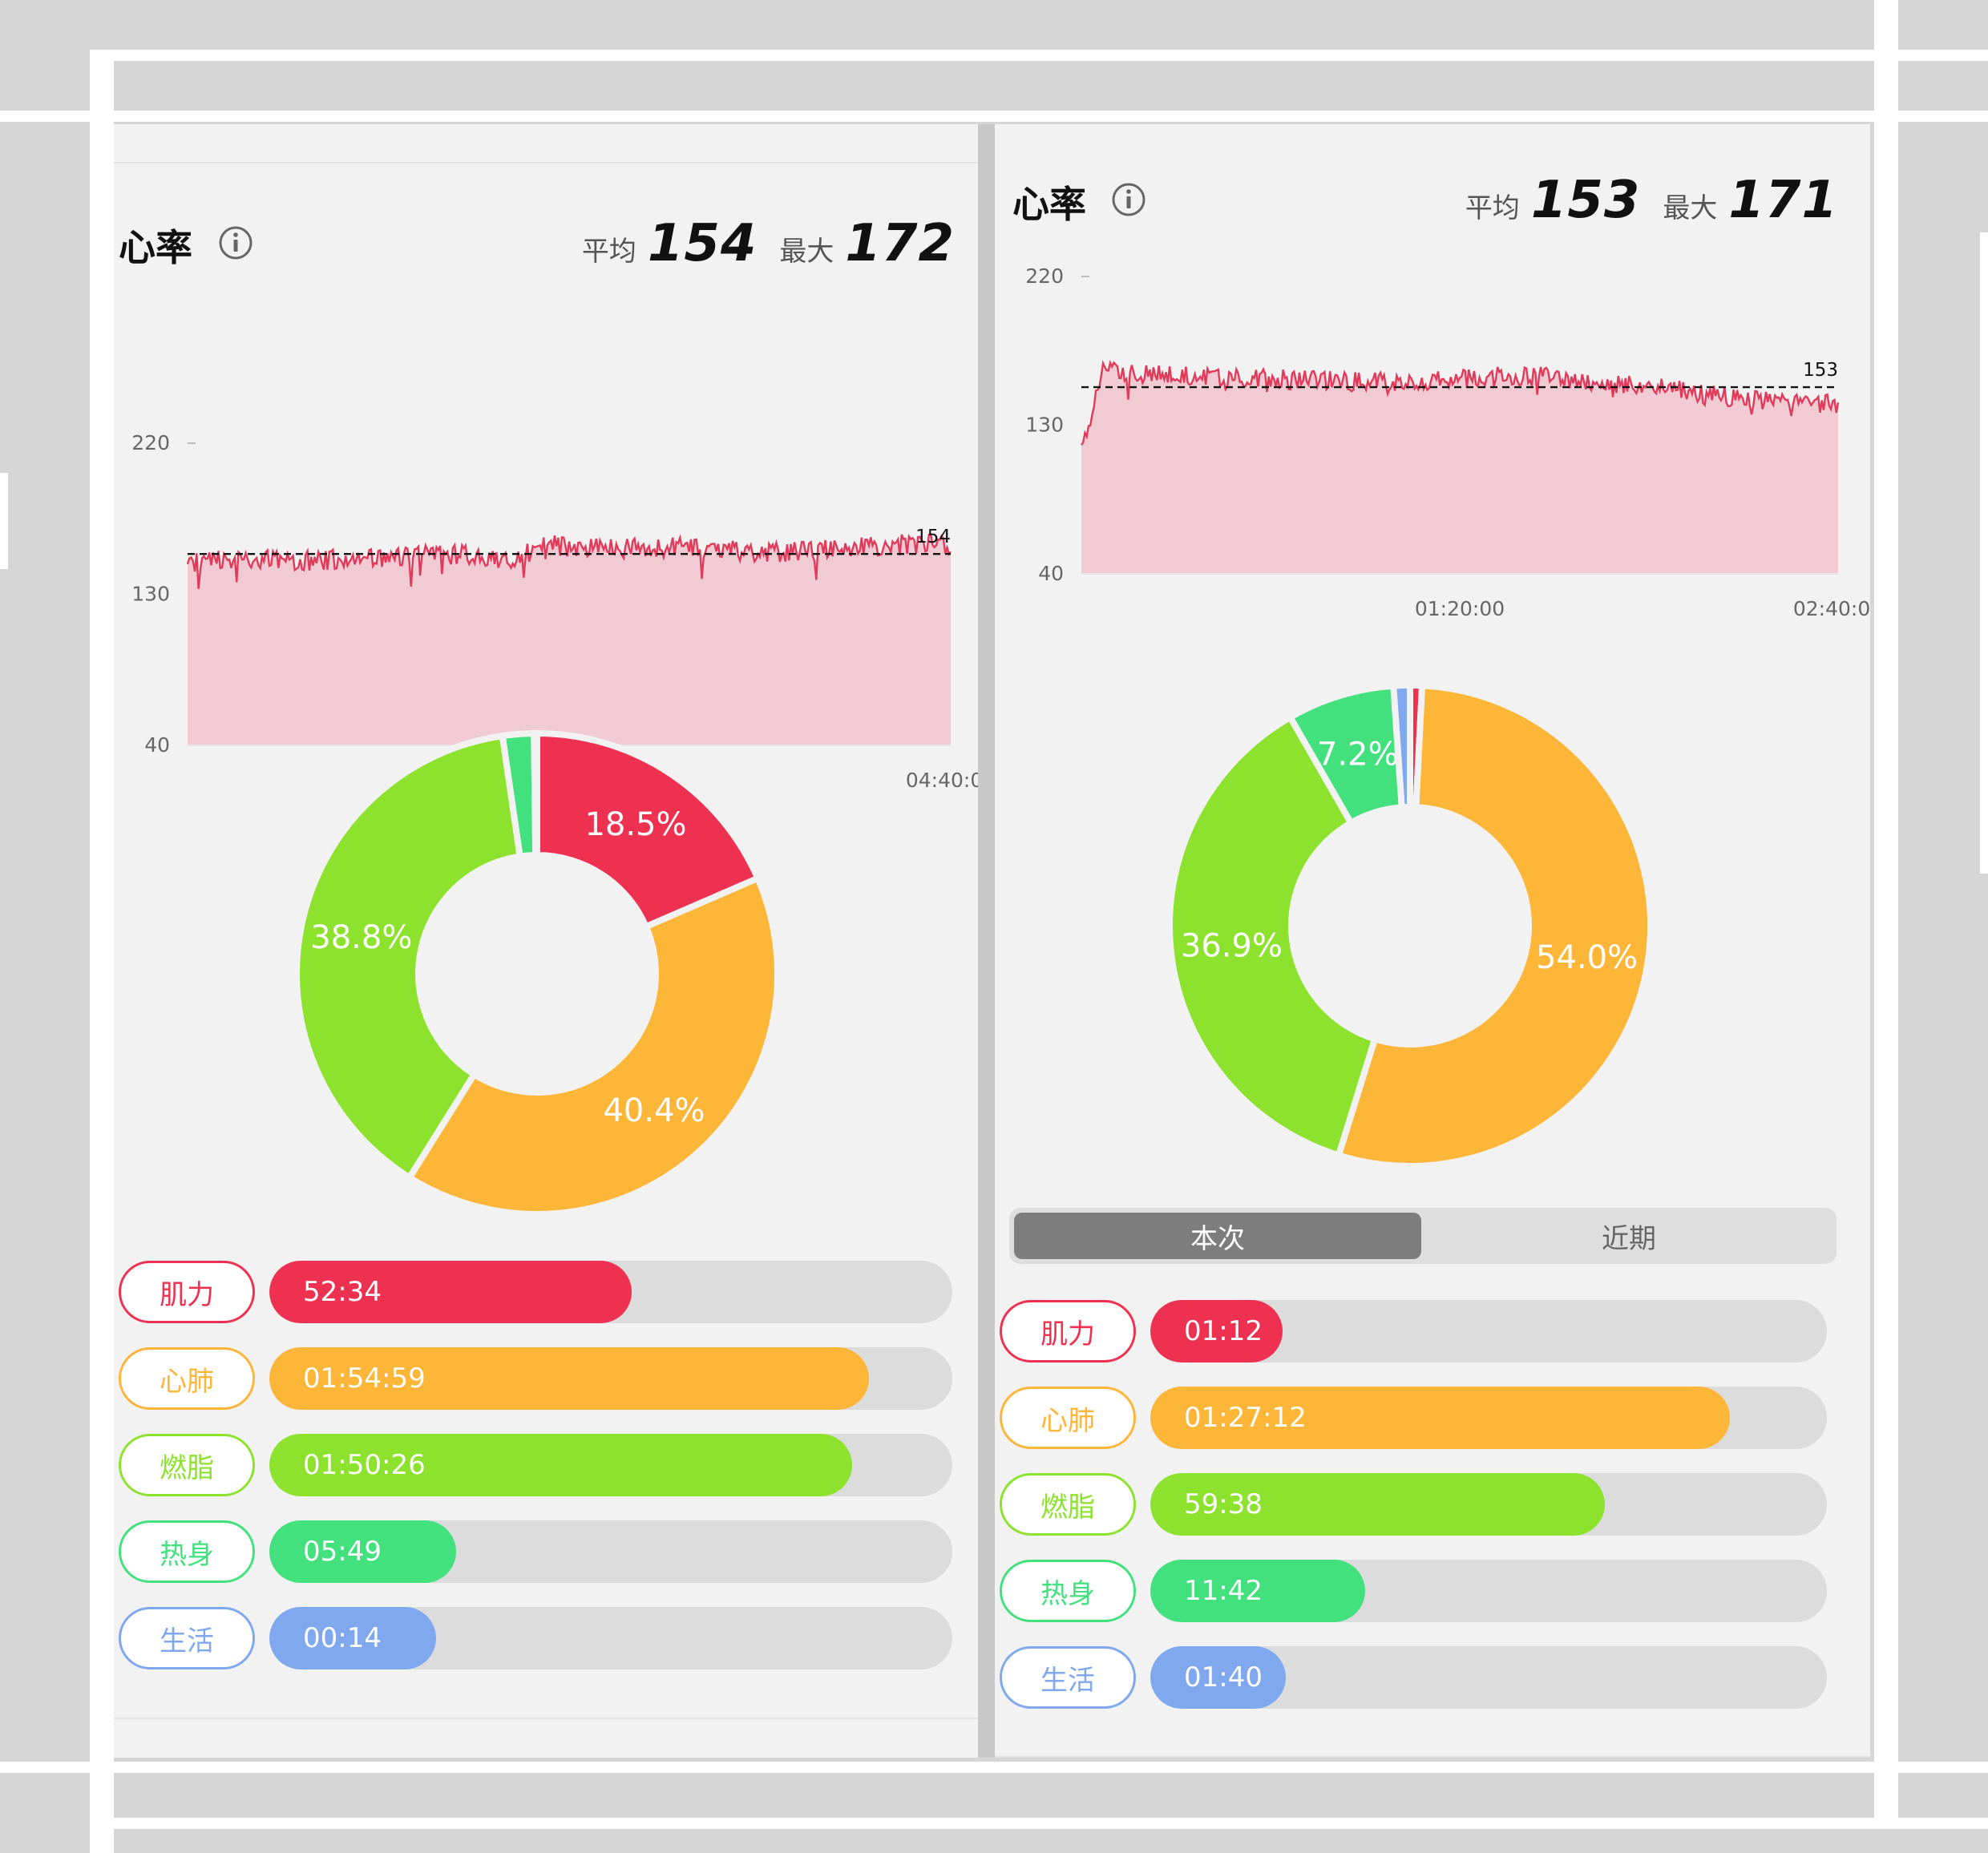  What do you see at coordinates (4, 521) in the screenshot?
I see `frame-left-outer` at bounding box center [4, 521].